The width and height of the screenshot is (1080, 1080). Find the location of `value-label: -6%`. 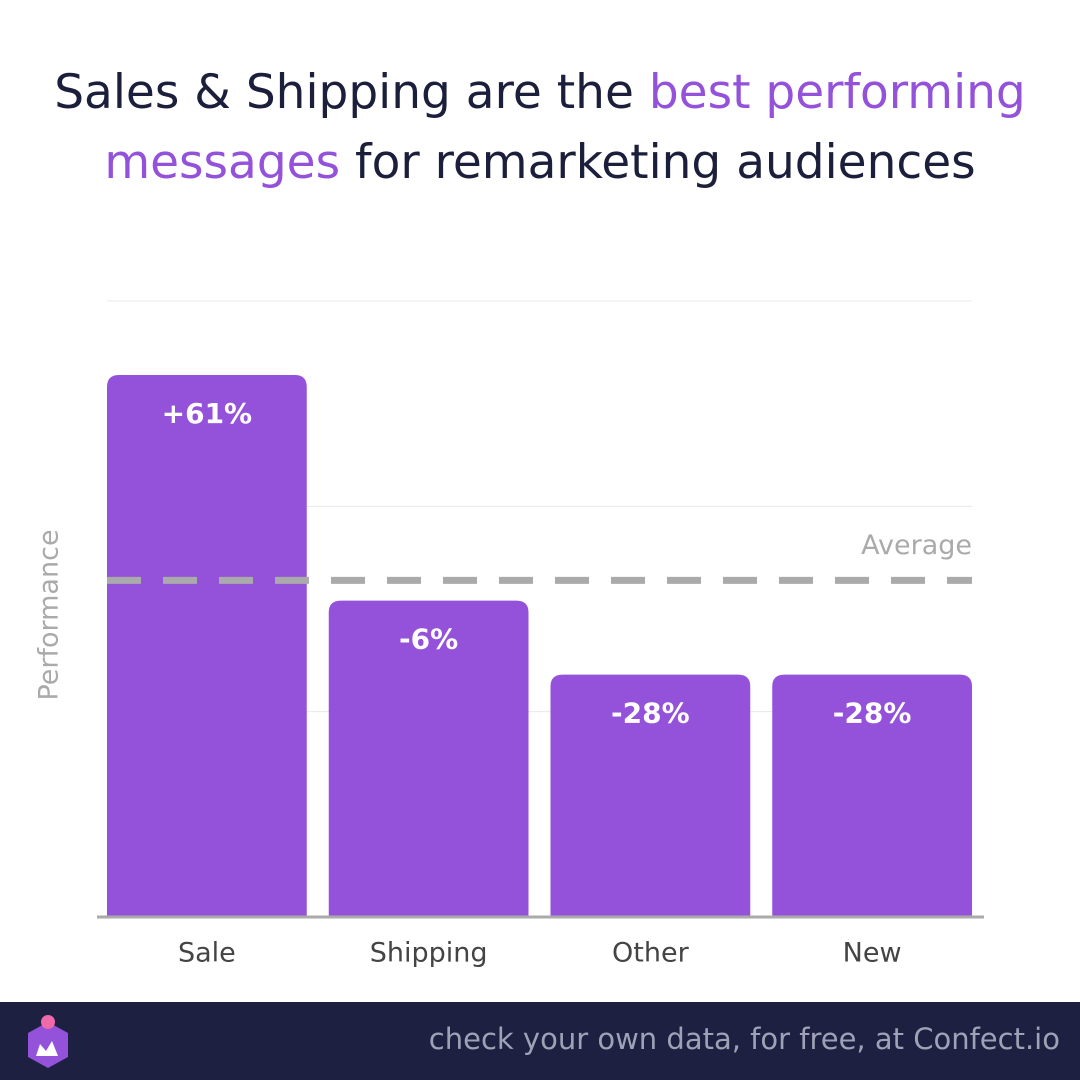

value-label: -6% is located at coordinates (428, 639).